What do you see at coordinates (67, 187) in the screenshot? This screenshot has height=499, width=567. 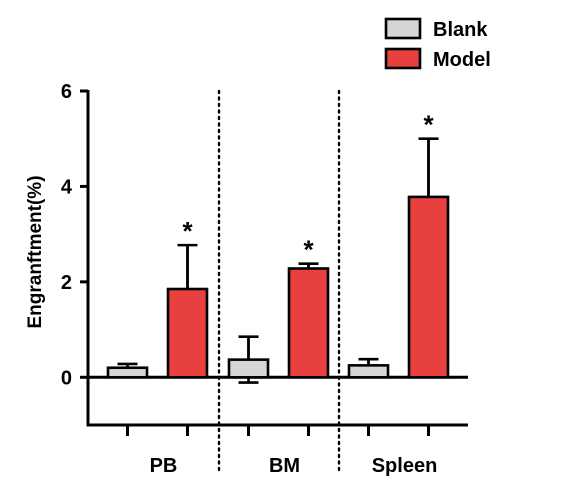 I see `y-tick-label-4: 4` at bounding box center [67, 187].